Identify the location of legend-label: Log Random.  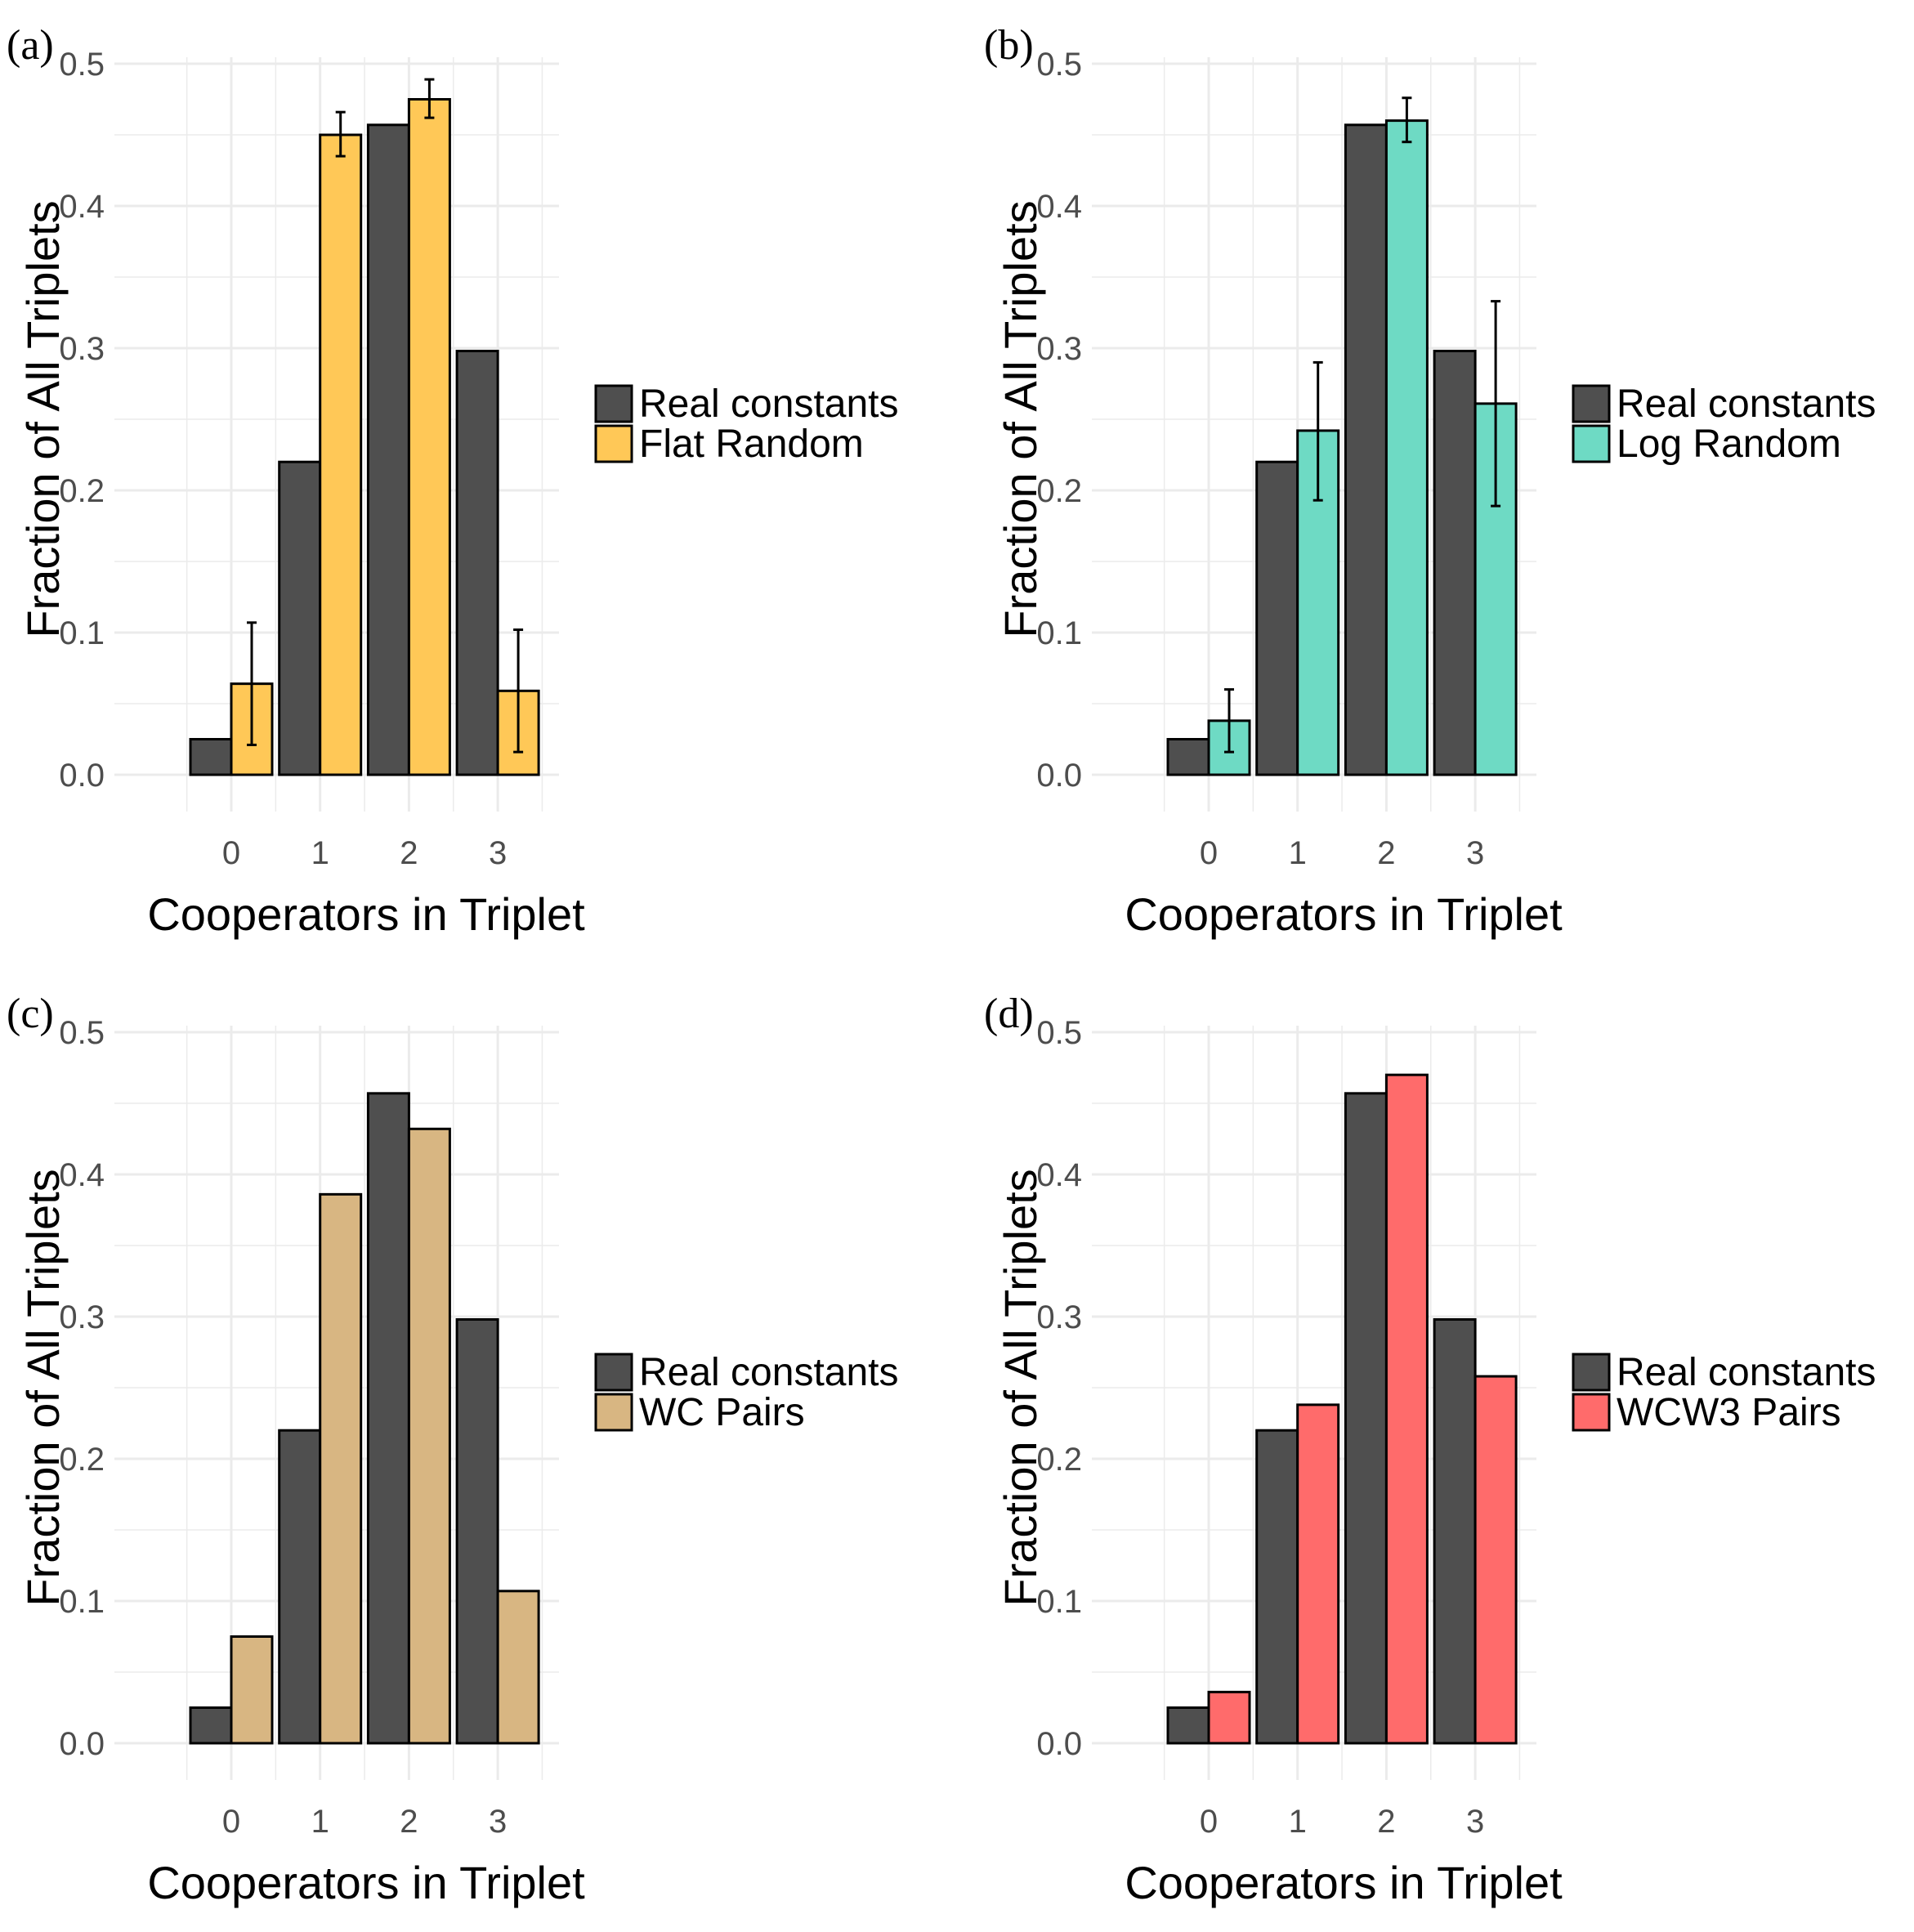
(1729, 445).